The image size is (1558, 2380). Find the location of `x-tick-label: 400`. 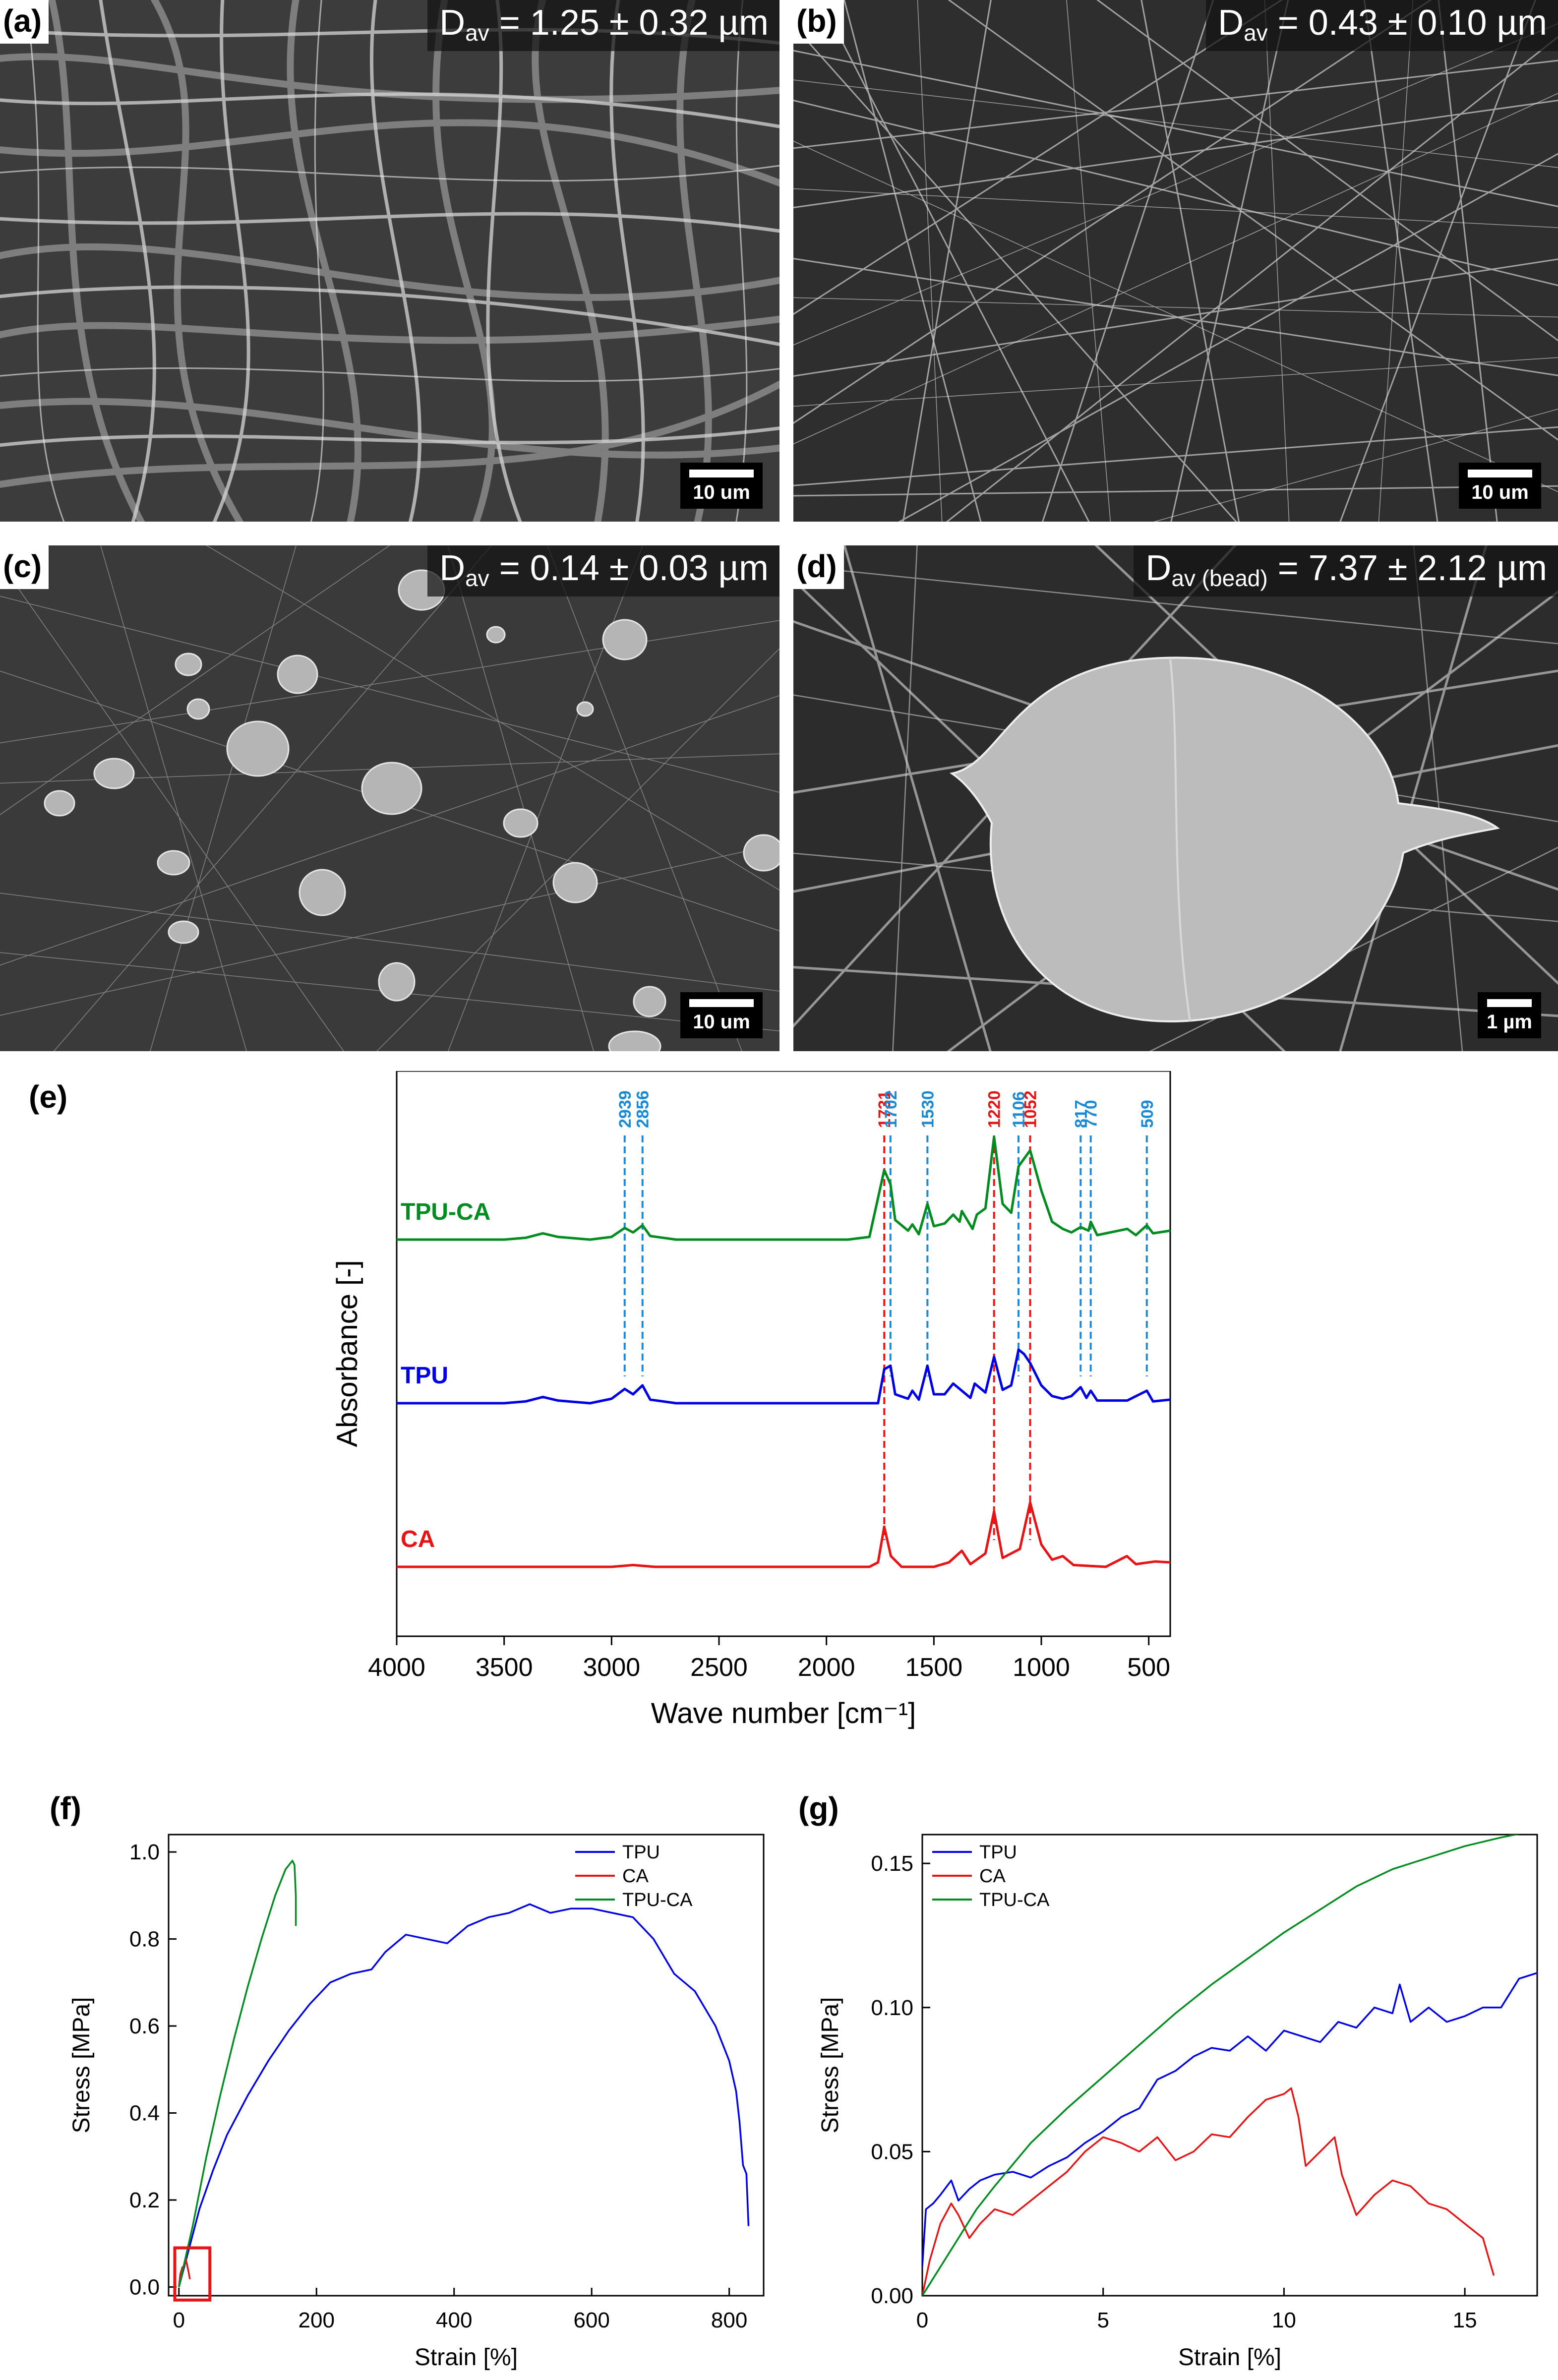

x-tick-label: 400 is located at coordinates (454, 2320).